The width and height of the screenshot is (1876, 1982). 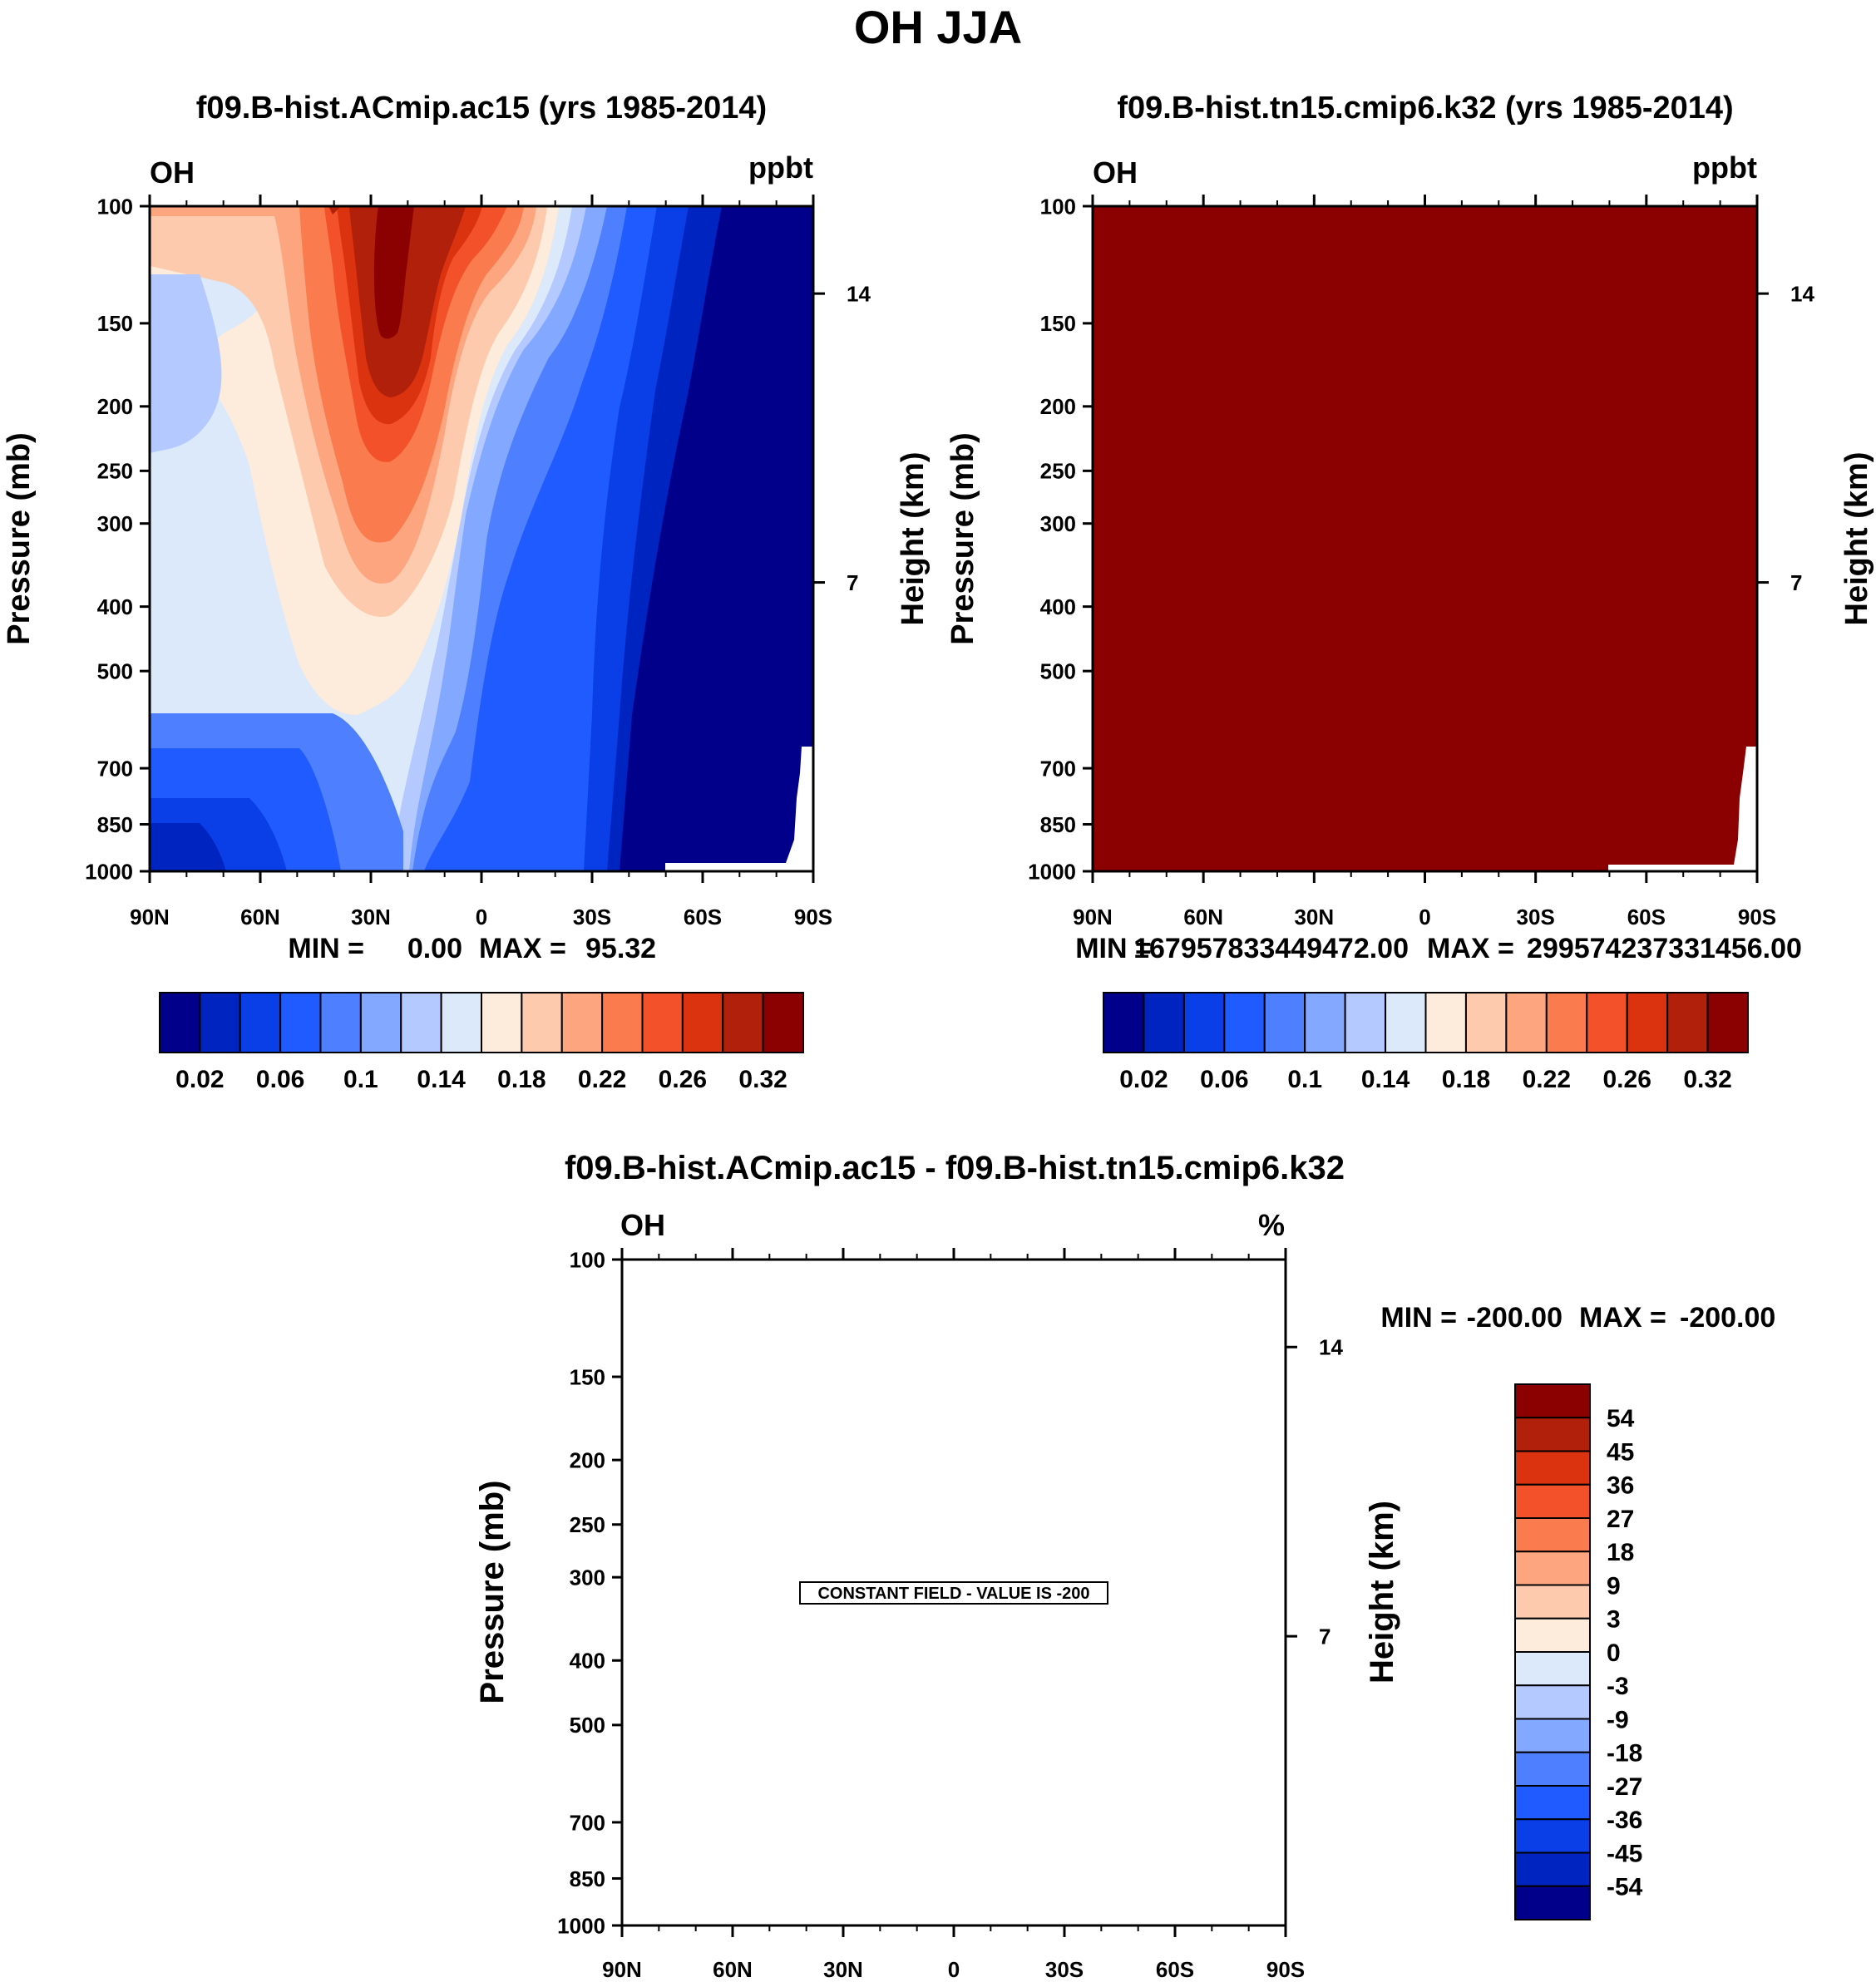 I want to click on colorbar-label: -54, so click(x=1625, y=1887).